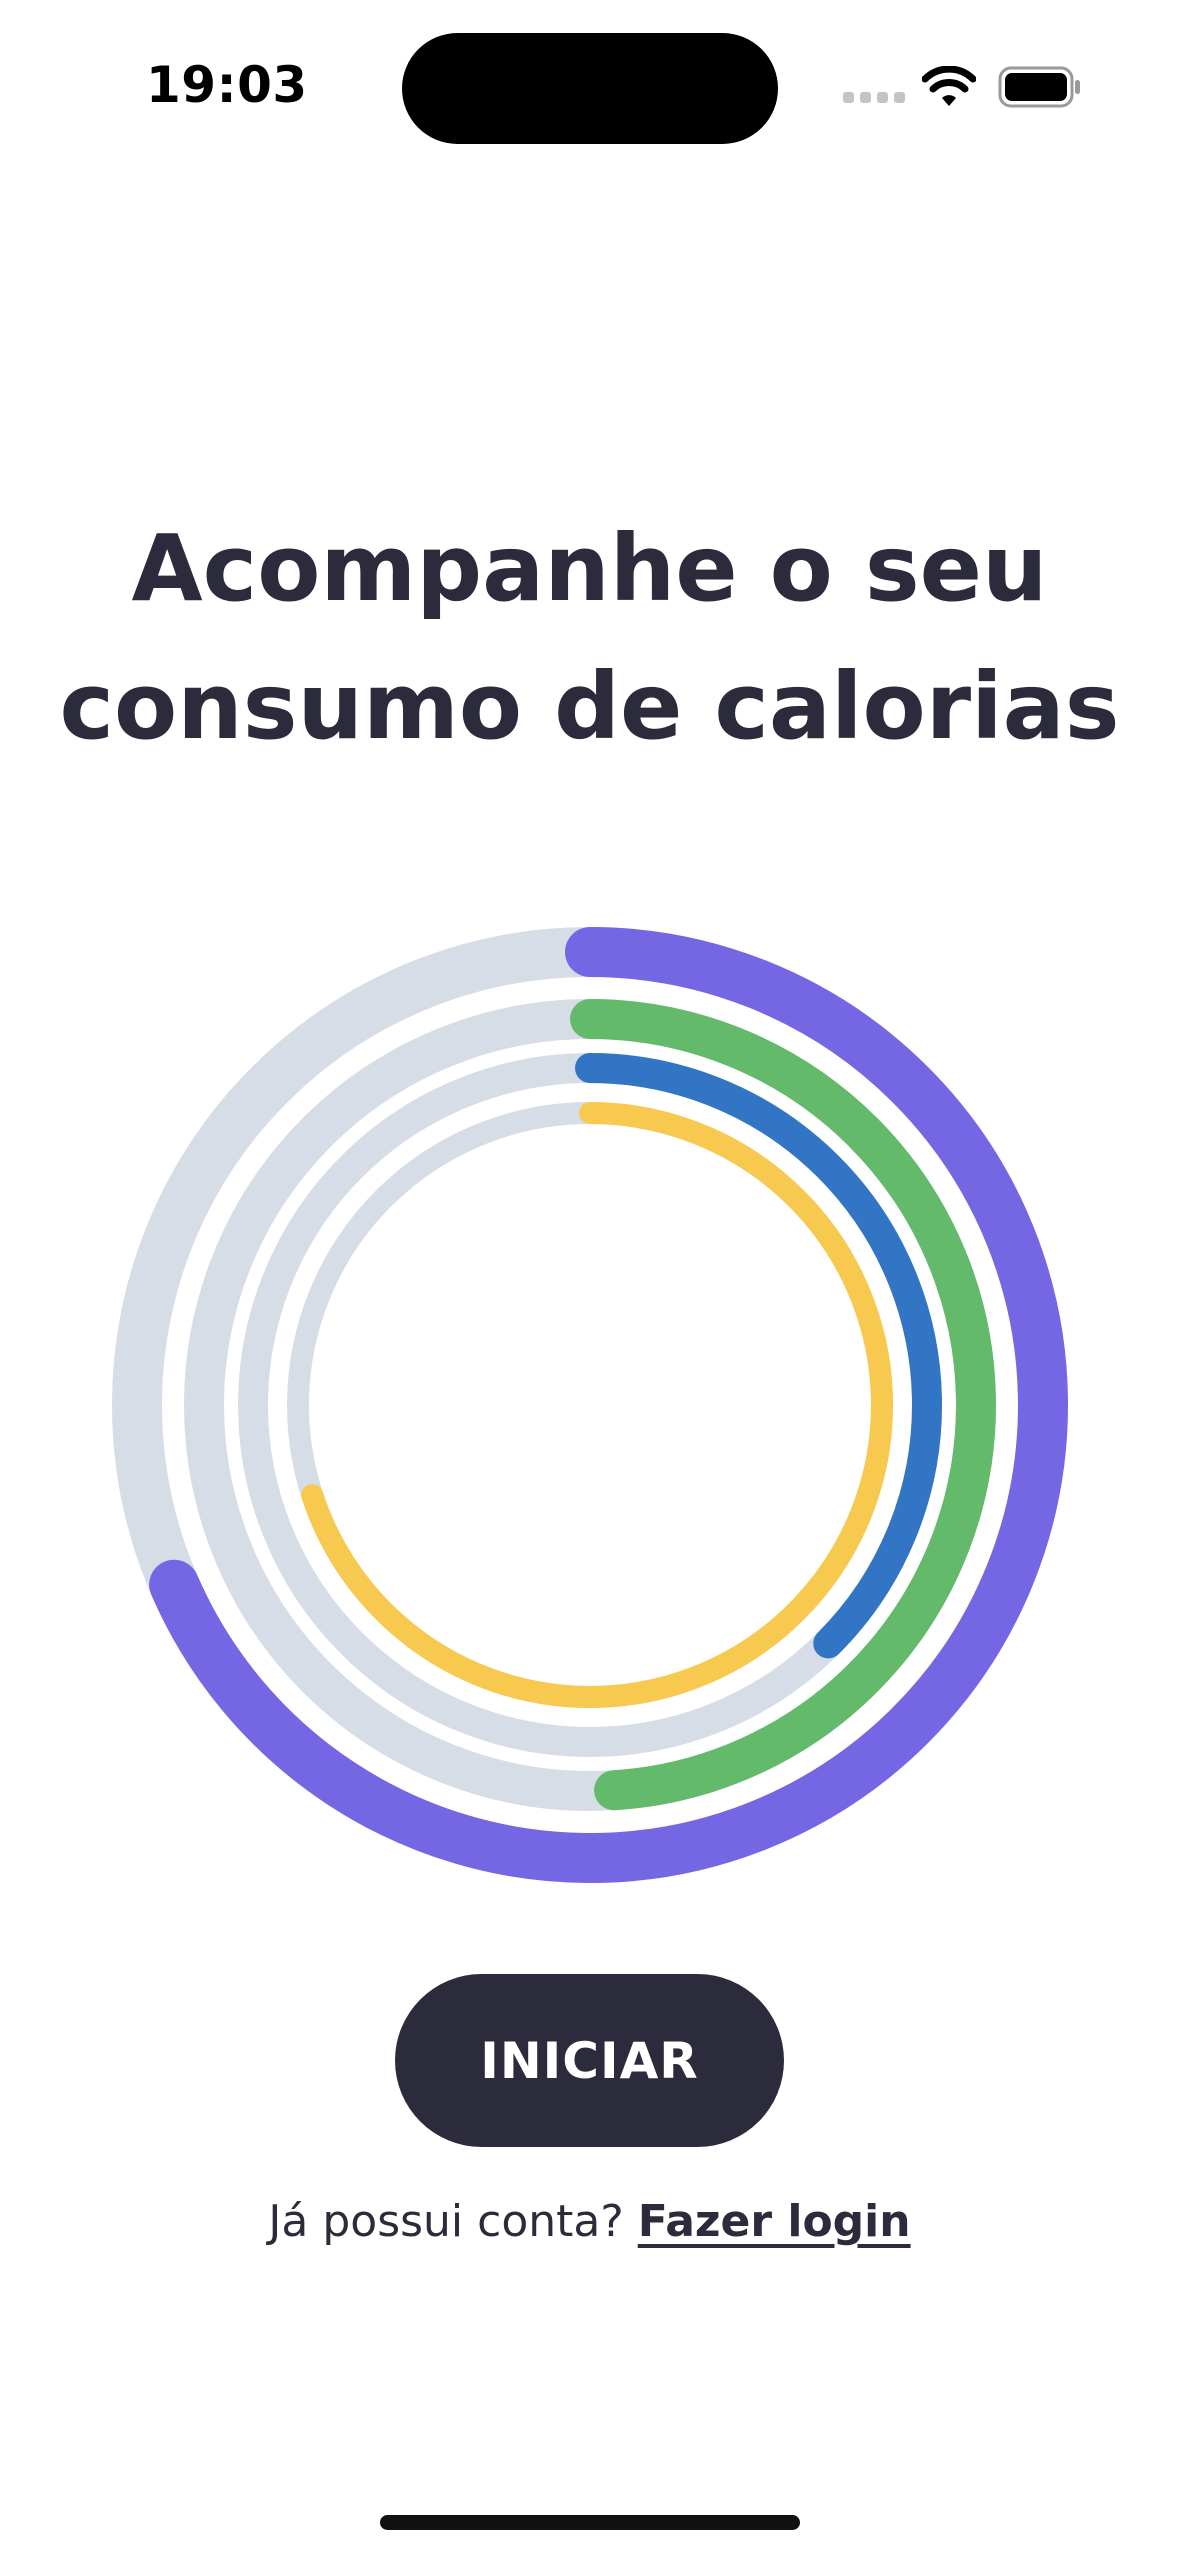 The image size is (1179, 2556). Describe the element at coordinates (1039, 87) in the screenshot. I see `battery-full-icon` at that location.